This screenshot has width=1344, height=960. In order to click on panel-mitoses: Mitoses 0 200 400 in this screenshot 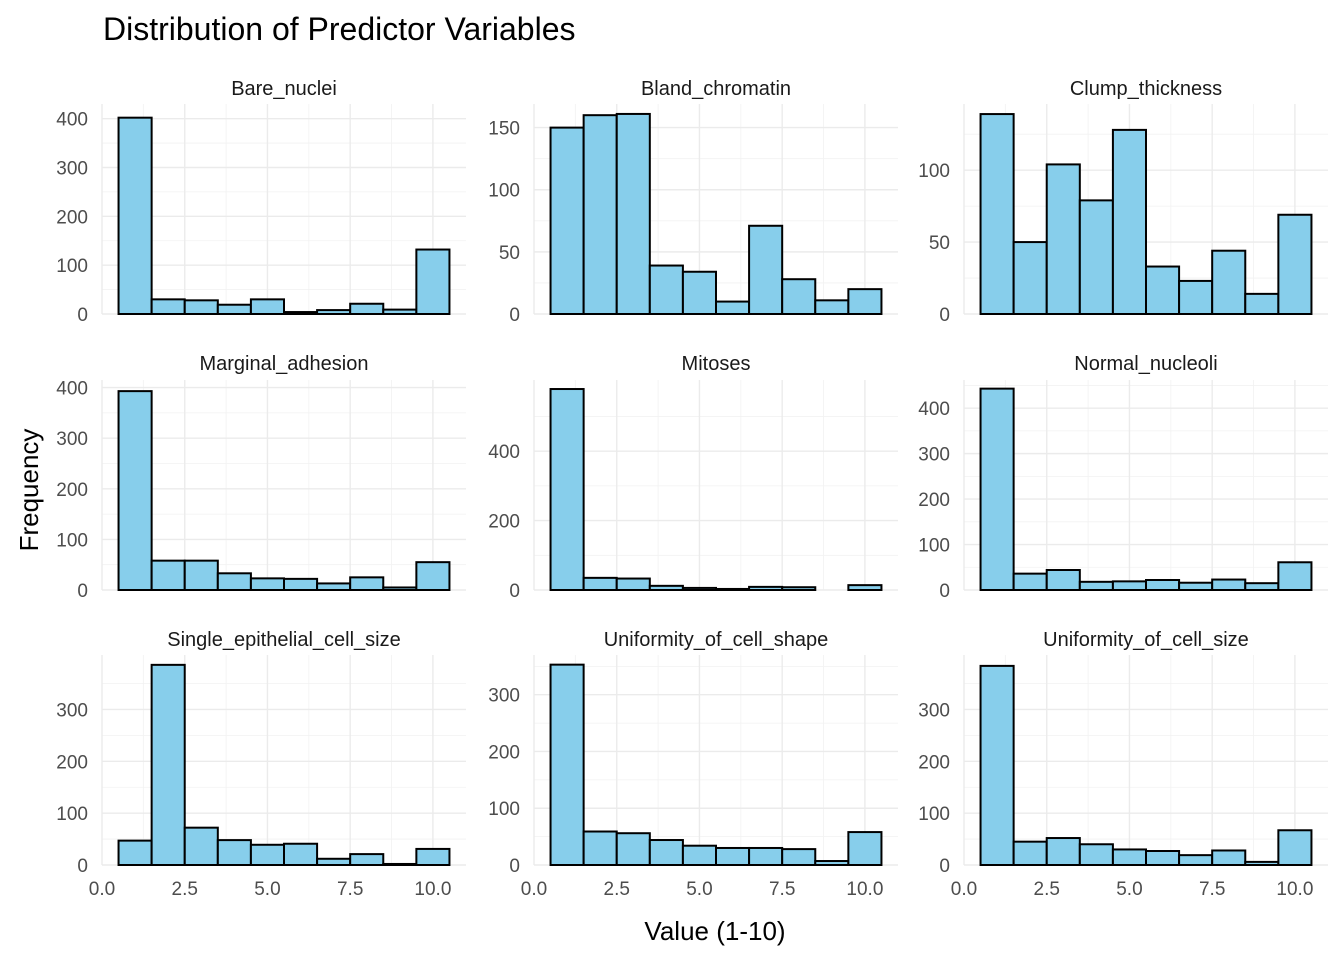, I will do `click(693, 477)`.